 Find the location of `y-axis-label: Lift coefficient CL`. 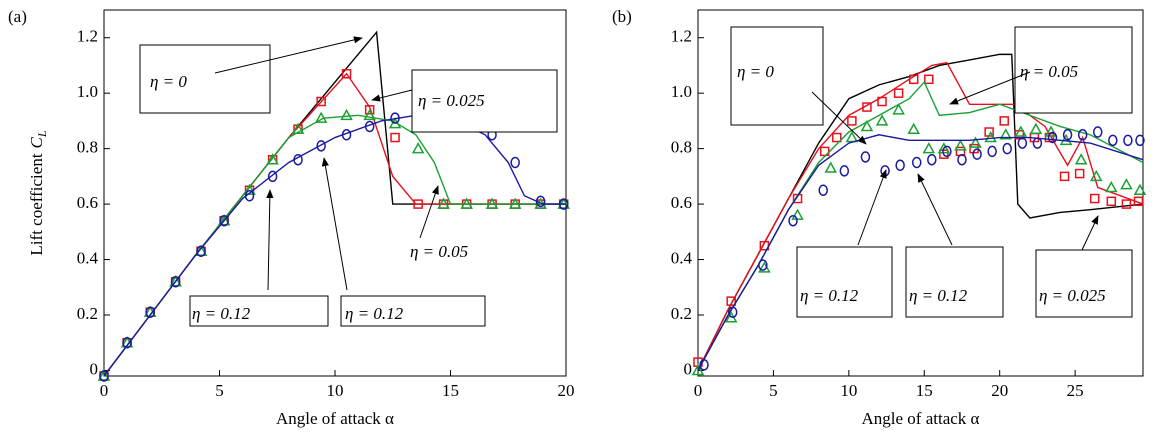

y-axis-label: Lift coefficient CL is located at coordinates (38, 192).